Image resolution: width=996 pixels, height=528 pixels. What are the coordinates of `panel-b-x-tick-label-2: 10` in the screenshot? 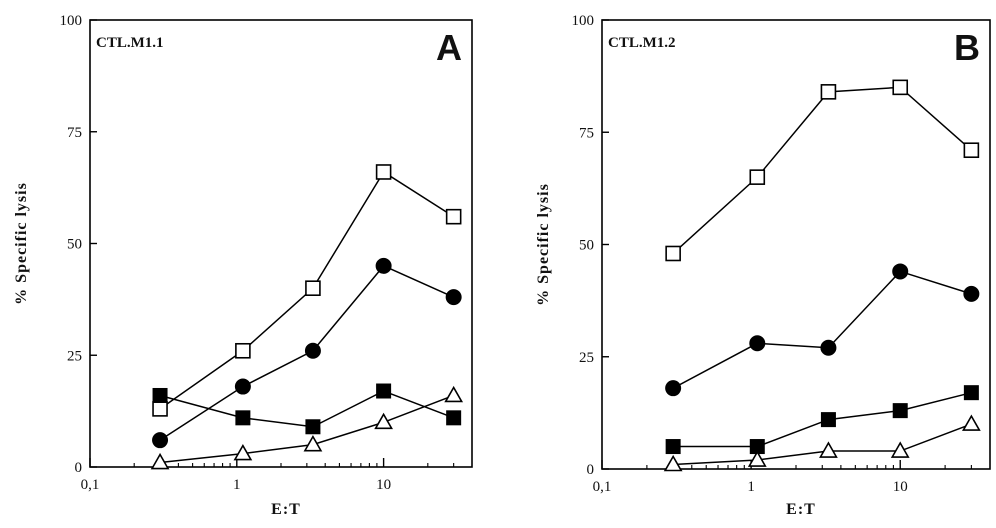 It's located at (900, 487).